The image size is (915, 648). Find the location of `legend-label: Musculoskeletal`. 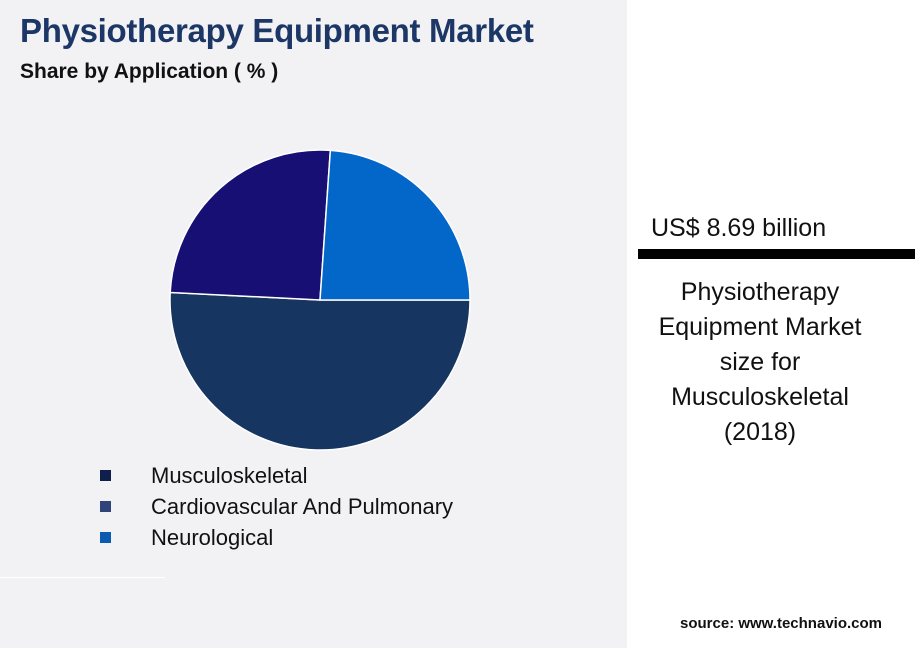

legend-label: Musculoskeletal is located at coordinates (229, 475).